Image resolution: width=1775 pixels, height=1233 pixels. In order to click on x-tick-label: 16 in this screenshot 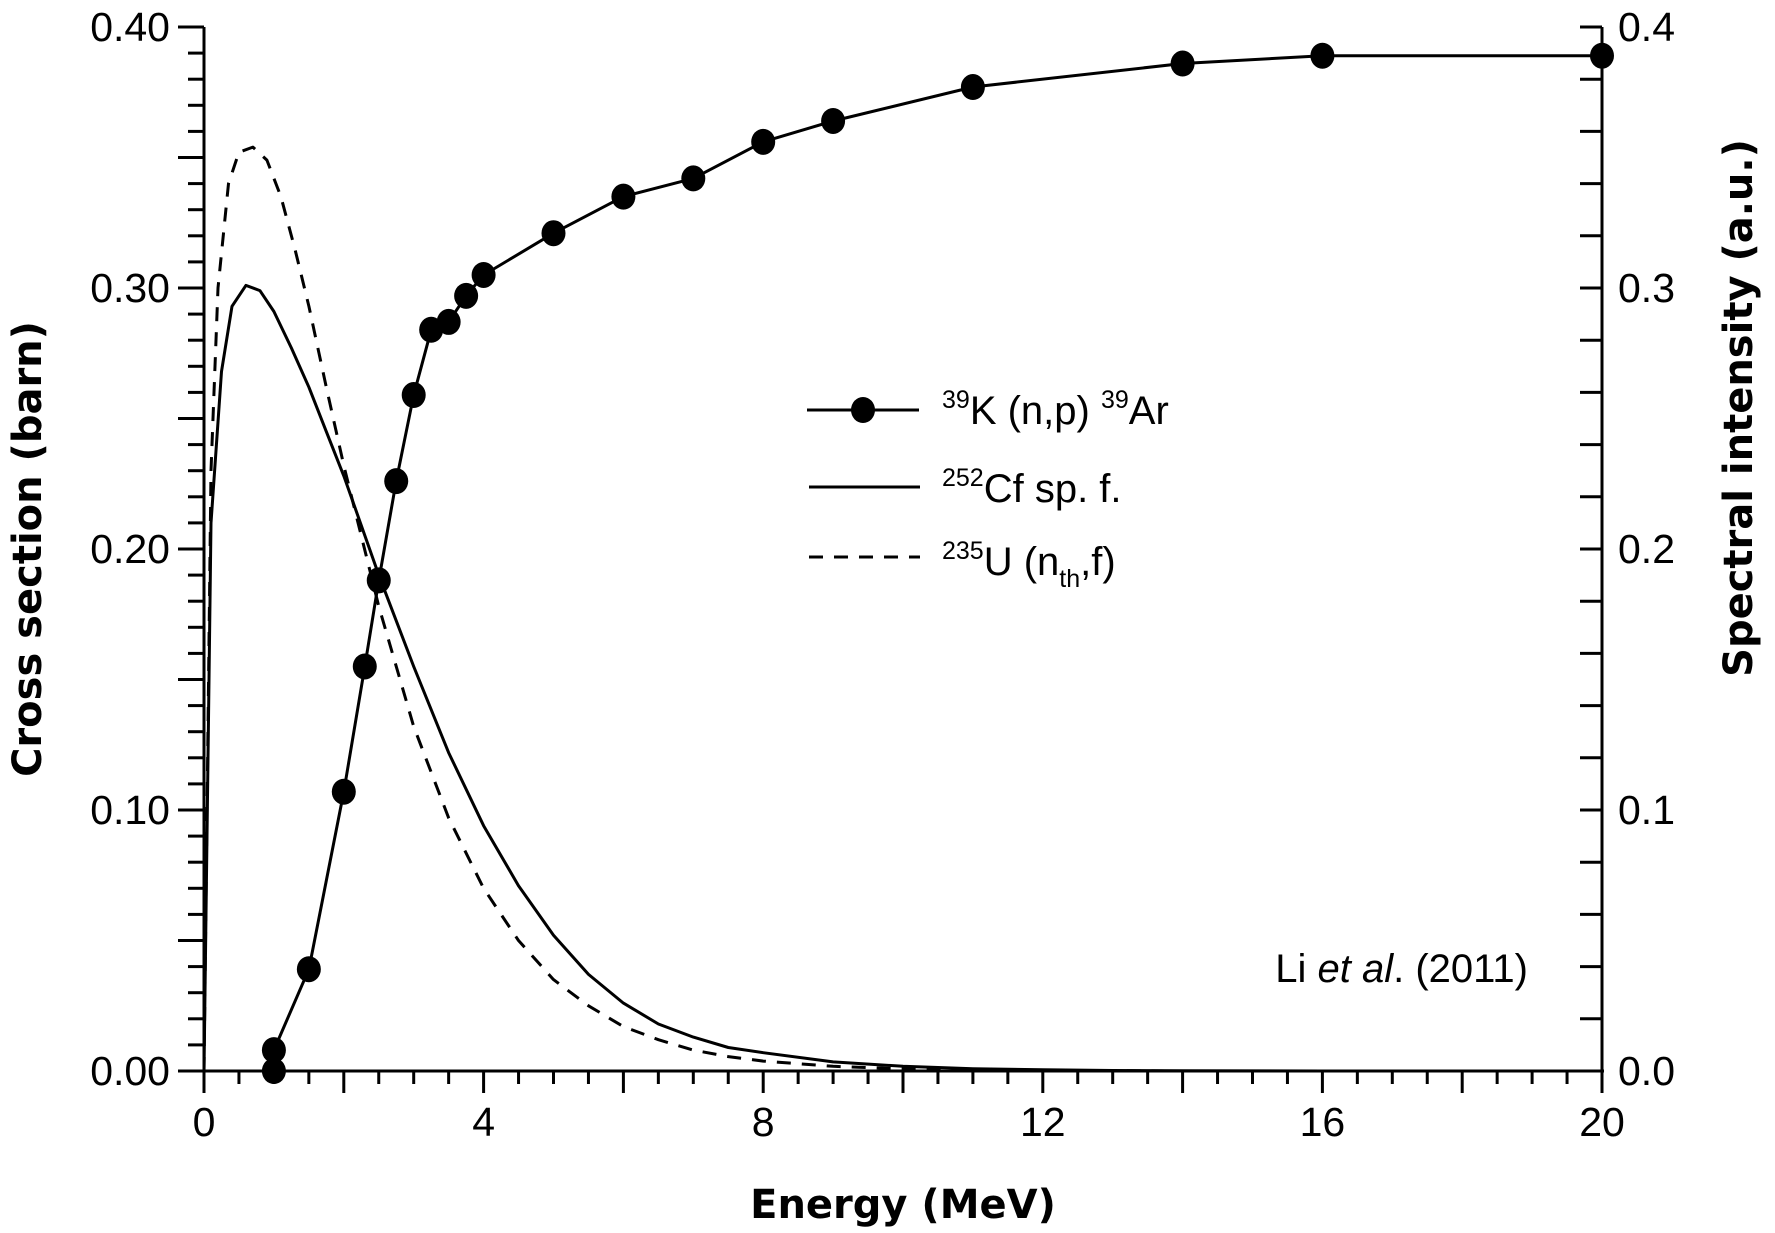, I will do `click(1323, 1122)`.